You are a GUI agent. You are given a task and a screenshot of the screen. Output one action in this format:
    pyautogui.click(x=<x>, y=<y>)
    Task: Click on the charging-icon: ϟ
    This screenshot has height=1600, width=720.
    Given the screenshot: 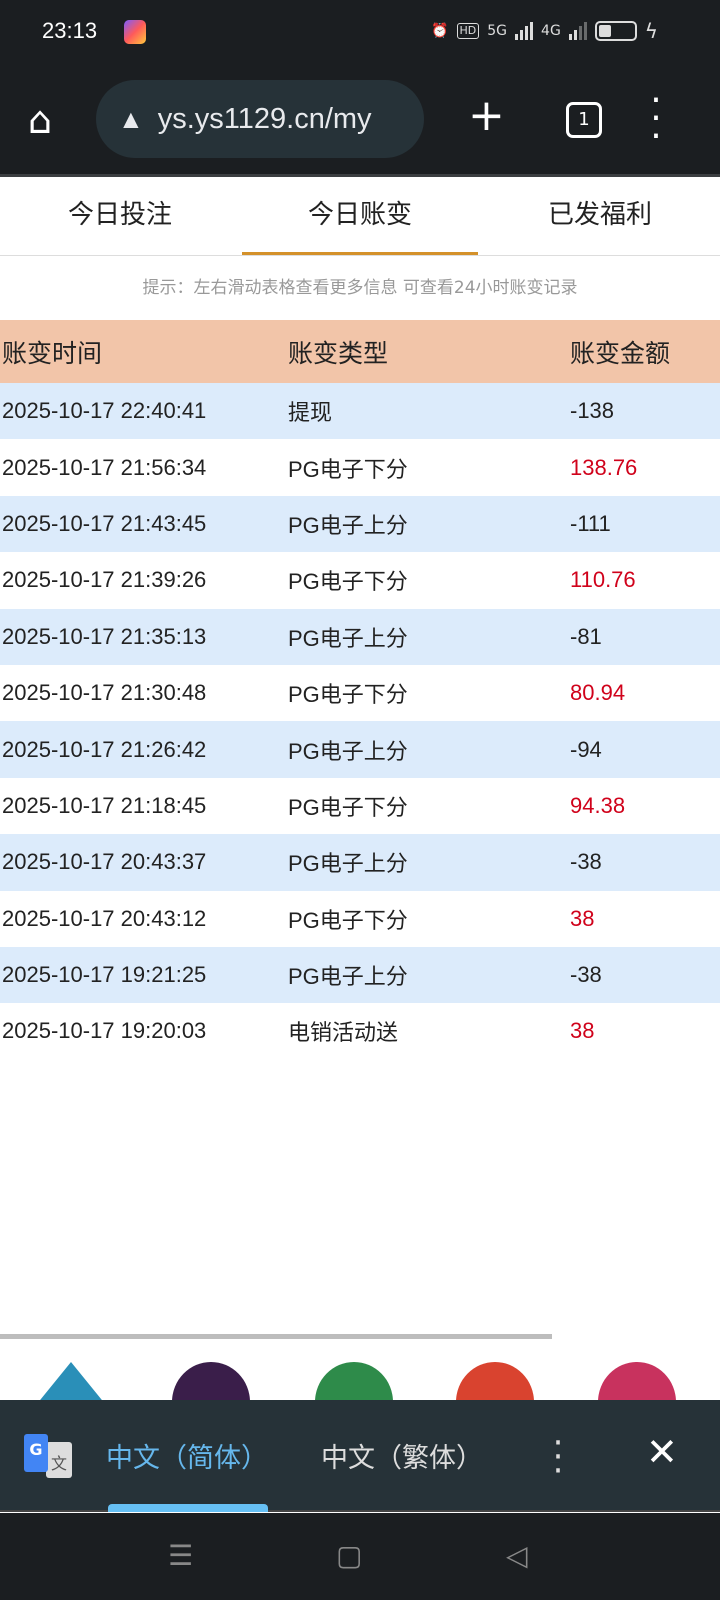 What is the action you would take?
    pyautogui.click(x=651, y=31)
    